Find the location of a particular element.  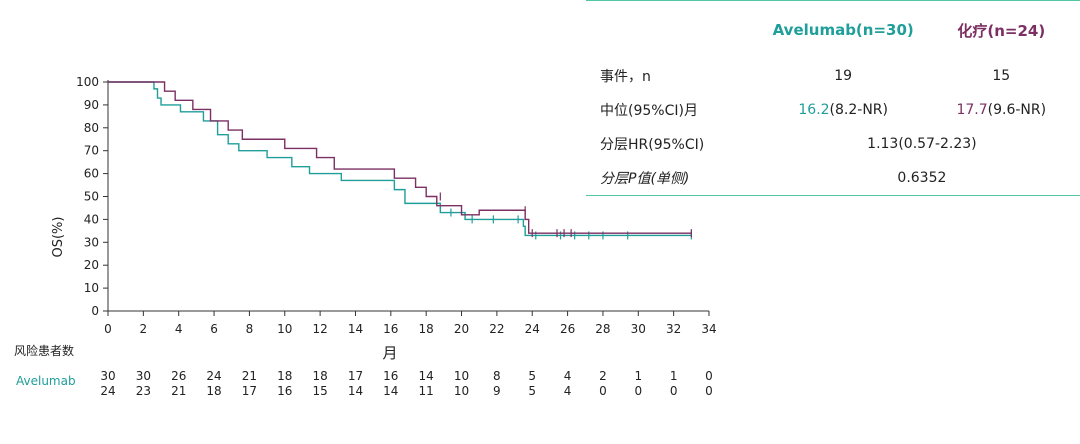

x-tick-label: 8 is located at coordinates (250, 329).